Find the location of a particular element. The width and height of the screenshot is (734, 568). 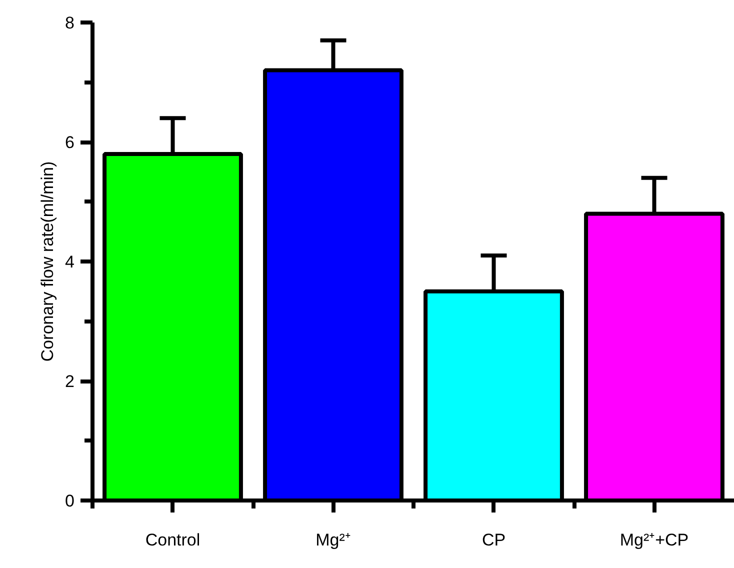

y-axis-title: Coronary flow rate(ml/min) is located at coordinates (48, 261).